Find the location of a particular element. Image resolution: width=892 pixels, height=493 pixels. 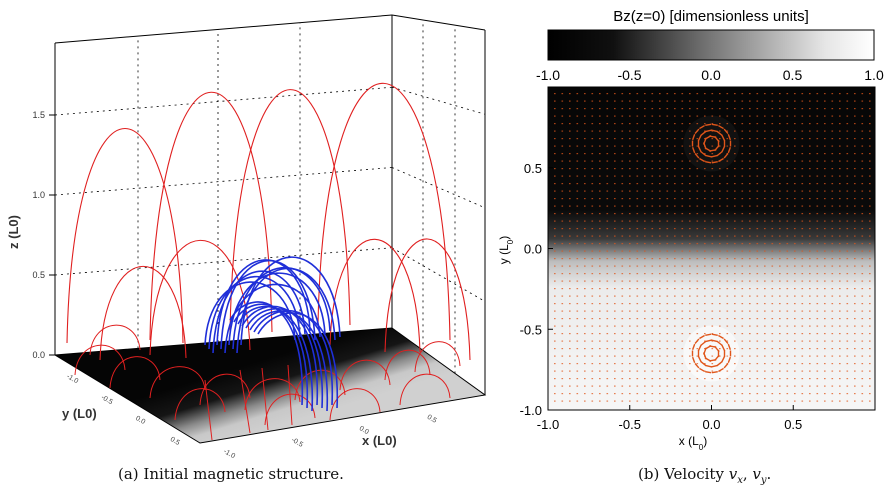

x-tick-label: -1.0 is located at coordinates (548, 424).